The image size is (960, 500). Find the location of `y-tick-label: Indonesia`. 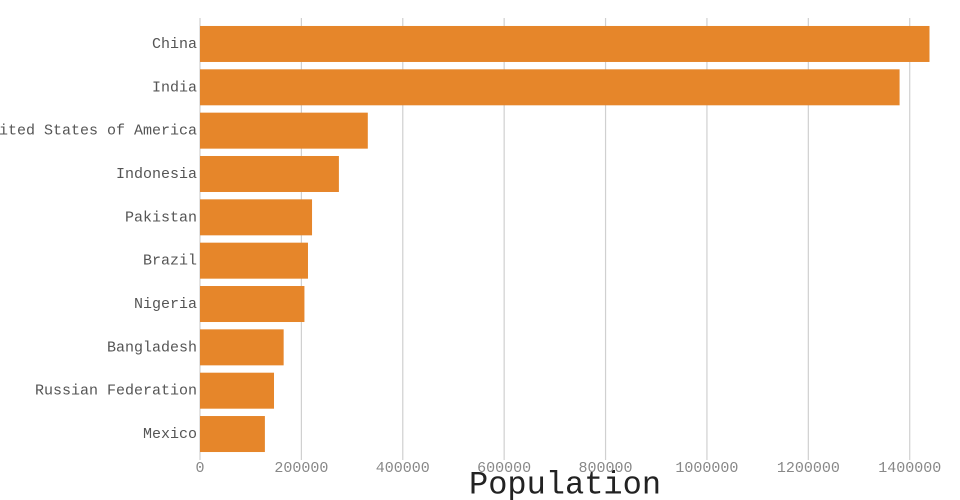

y-tick-label: Indonesia is located at coordinates (156, 174).